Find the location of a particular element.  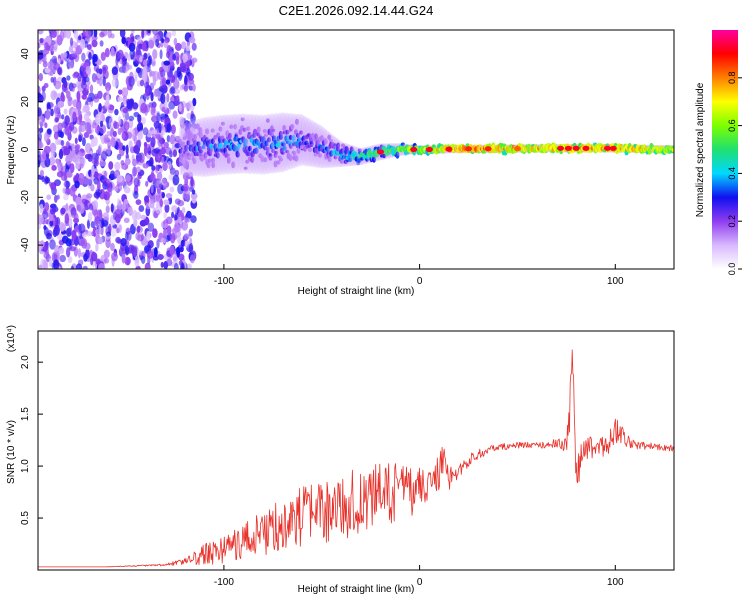

y-tick-label: 1.5 is located at coordinates (25, 414).